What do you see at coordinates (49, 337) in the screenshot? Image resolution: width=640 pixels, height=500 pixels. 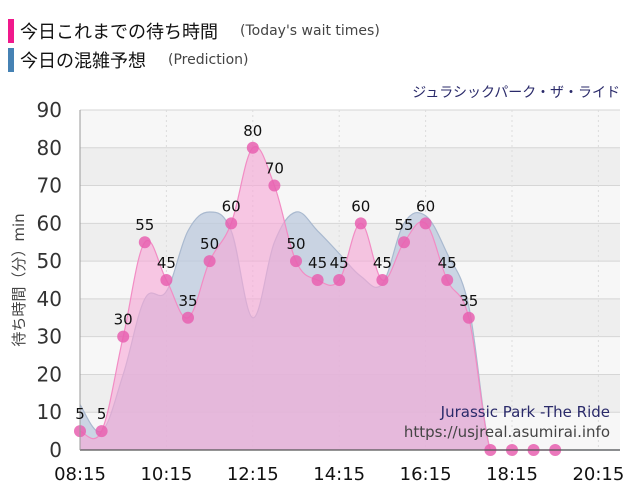 I see `y-tick-label: 30` at bounding box center [49, 337].